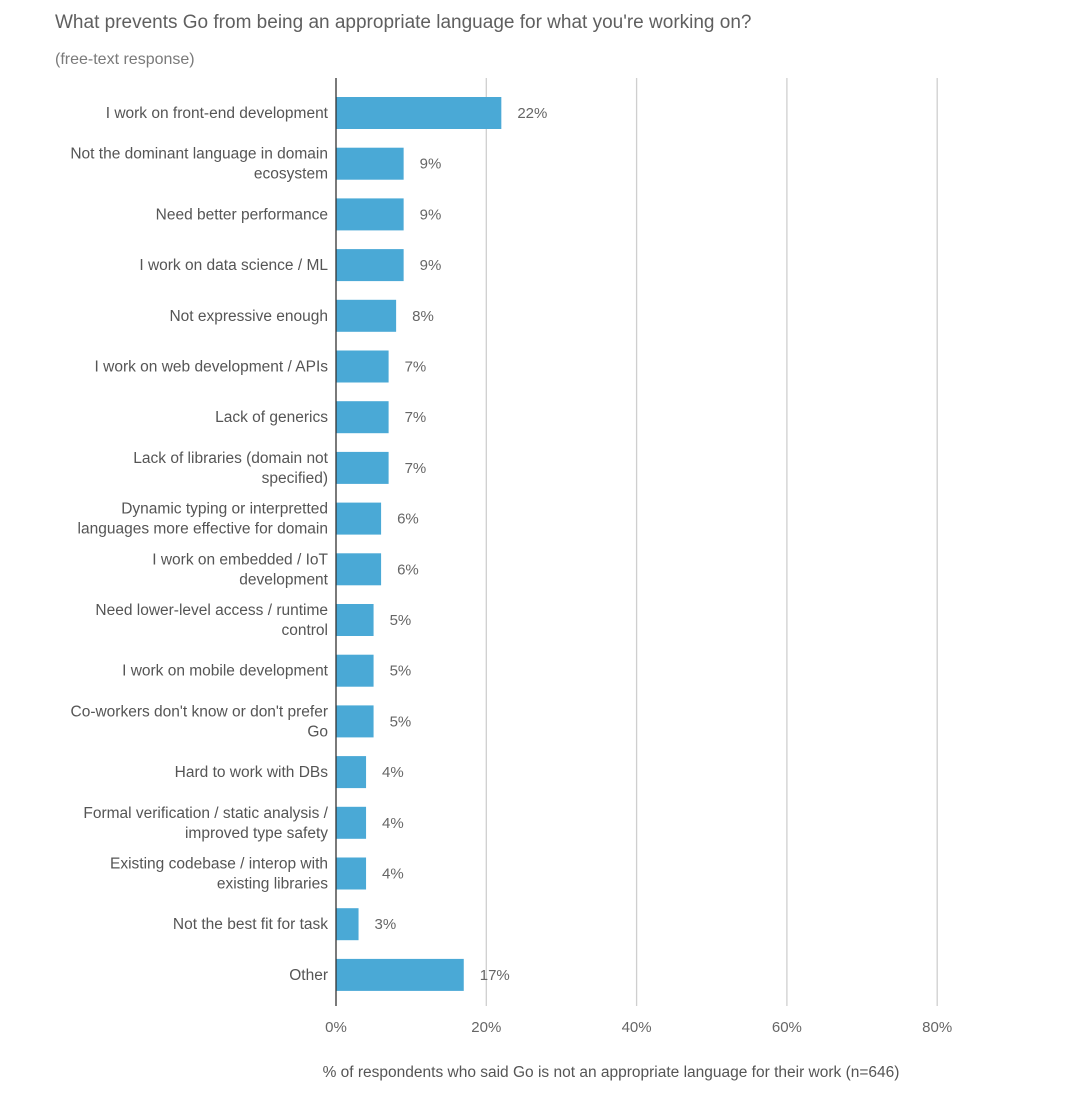  What do you see at coordinates (317, 731) in the screenshot?
I see `category-label: Go` at bounding box center [317, 731].